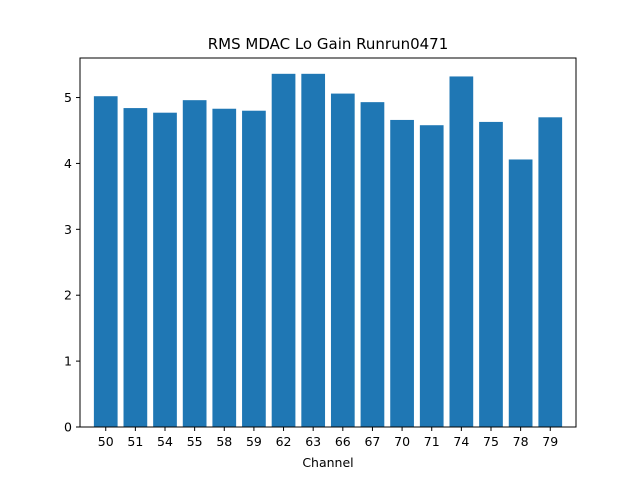 The height and width of the screenshot is (480, 640). Describe the element at coordinates (135, 441) in the screenshot. I see `x-tick-label: 51` at that location.